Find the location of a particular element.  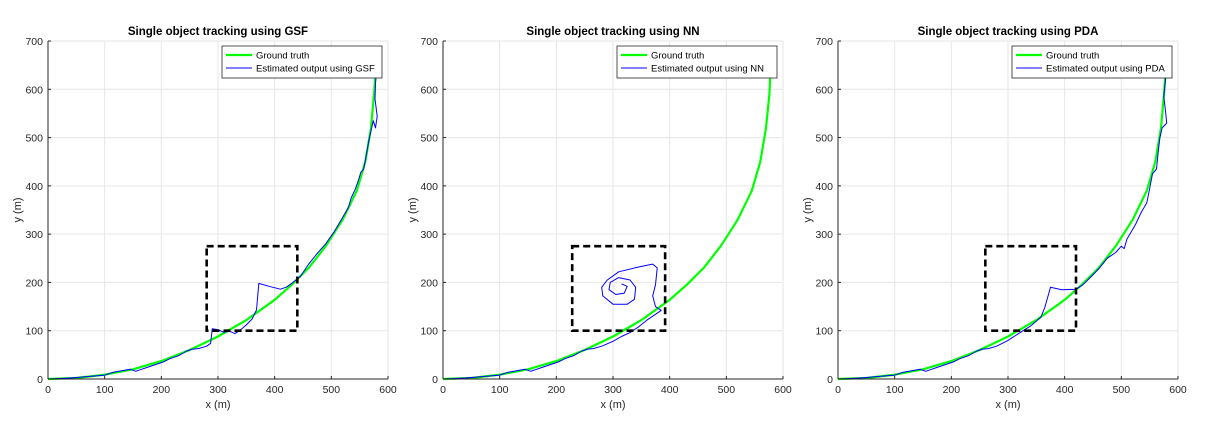

chart-title: Single object tracking using GSF is located at coordinates (218, 32).